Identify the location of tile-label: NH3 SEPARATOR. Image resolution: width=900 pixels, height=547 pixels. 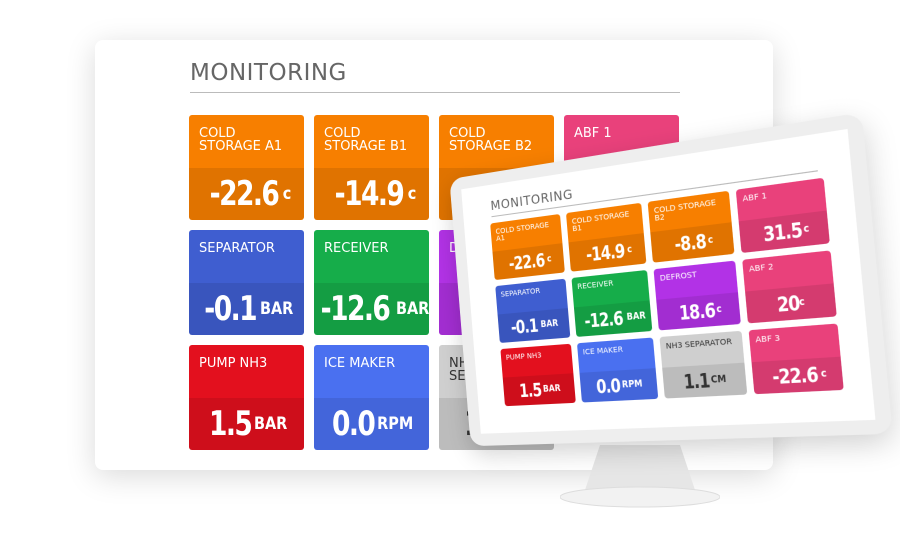
(699, 344).